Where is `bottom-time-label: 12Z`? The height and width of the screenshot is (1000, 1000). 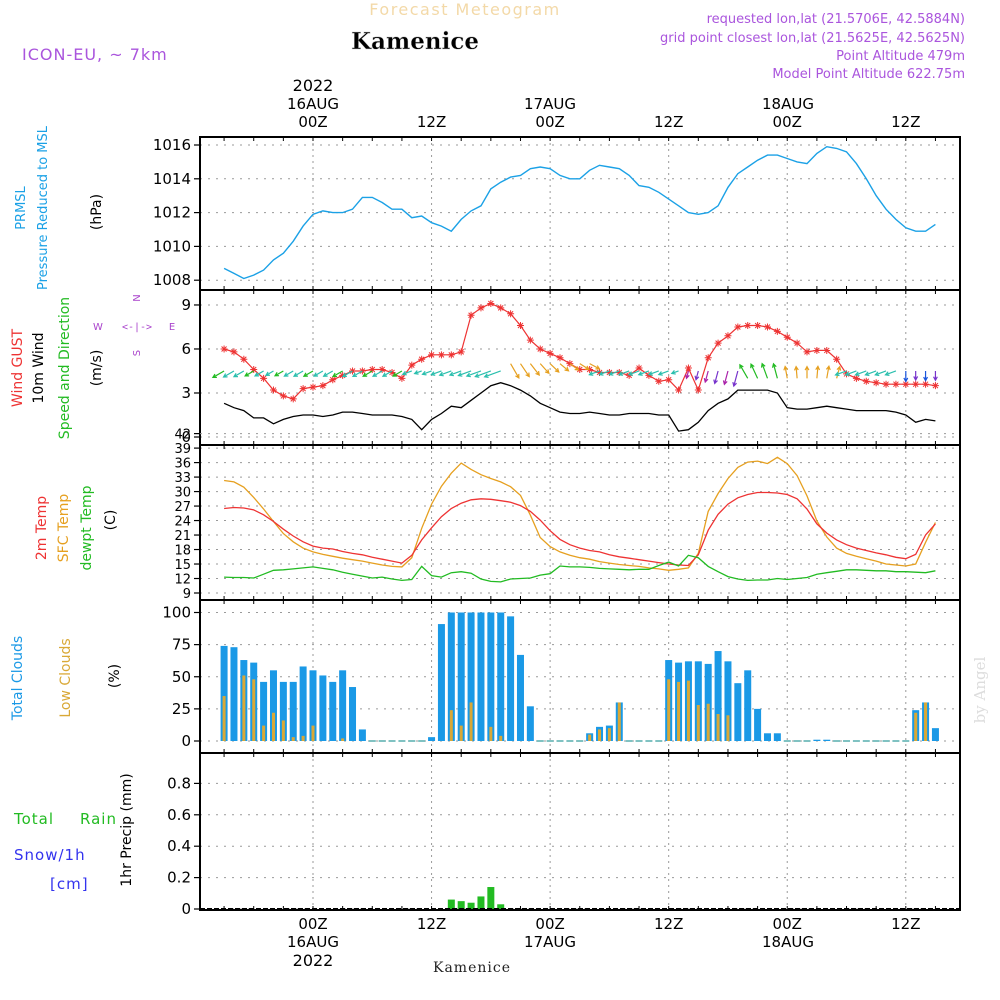 bottom-time-label: 12Z is located at coordinates (905, 924).